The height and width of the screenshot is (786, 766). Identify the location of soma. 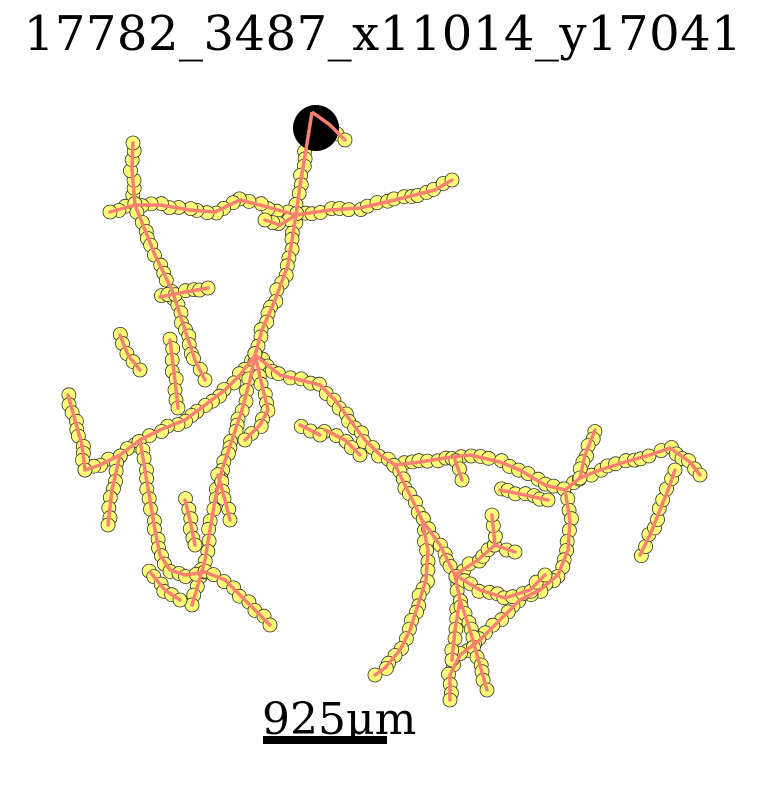
(316, 128).